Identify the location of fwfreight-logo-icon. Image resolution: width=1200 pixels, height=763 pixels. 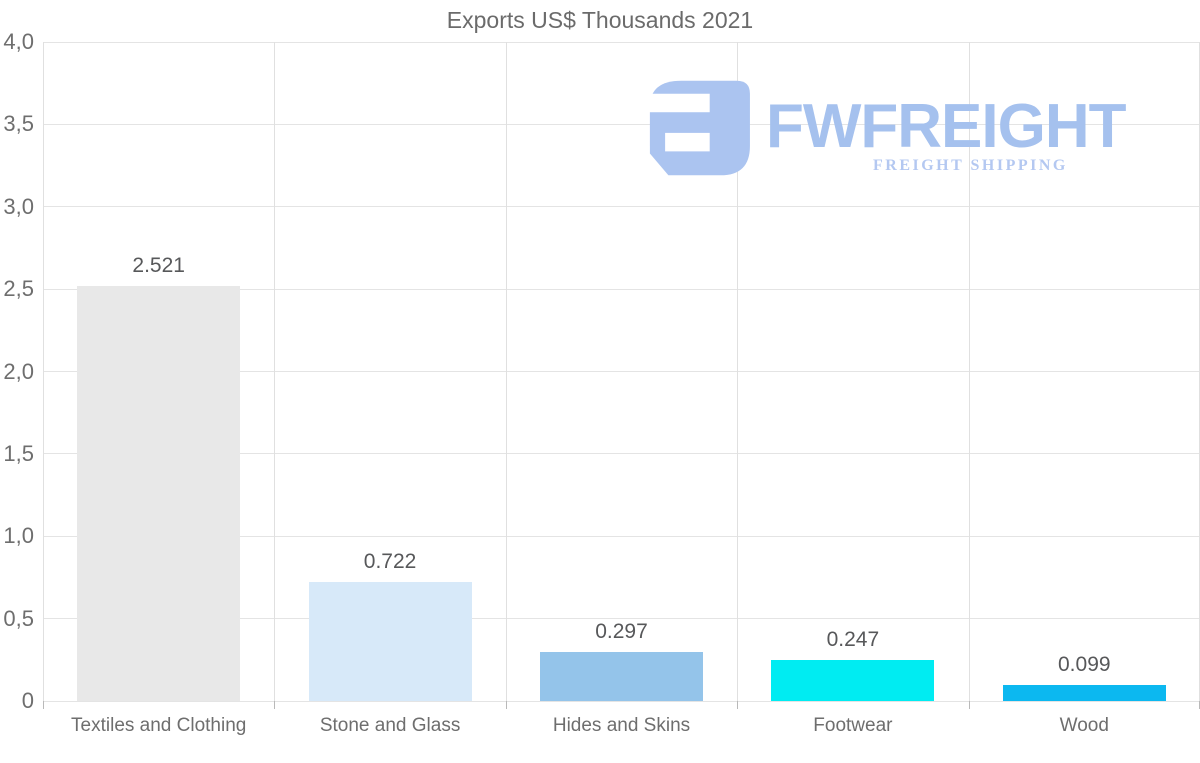
(698, 128).